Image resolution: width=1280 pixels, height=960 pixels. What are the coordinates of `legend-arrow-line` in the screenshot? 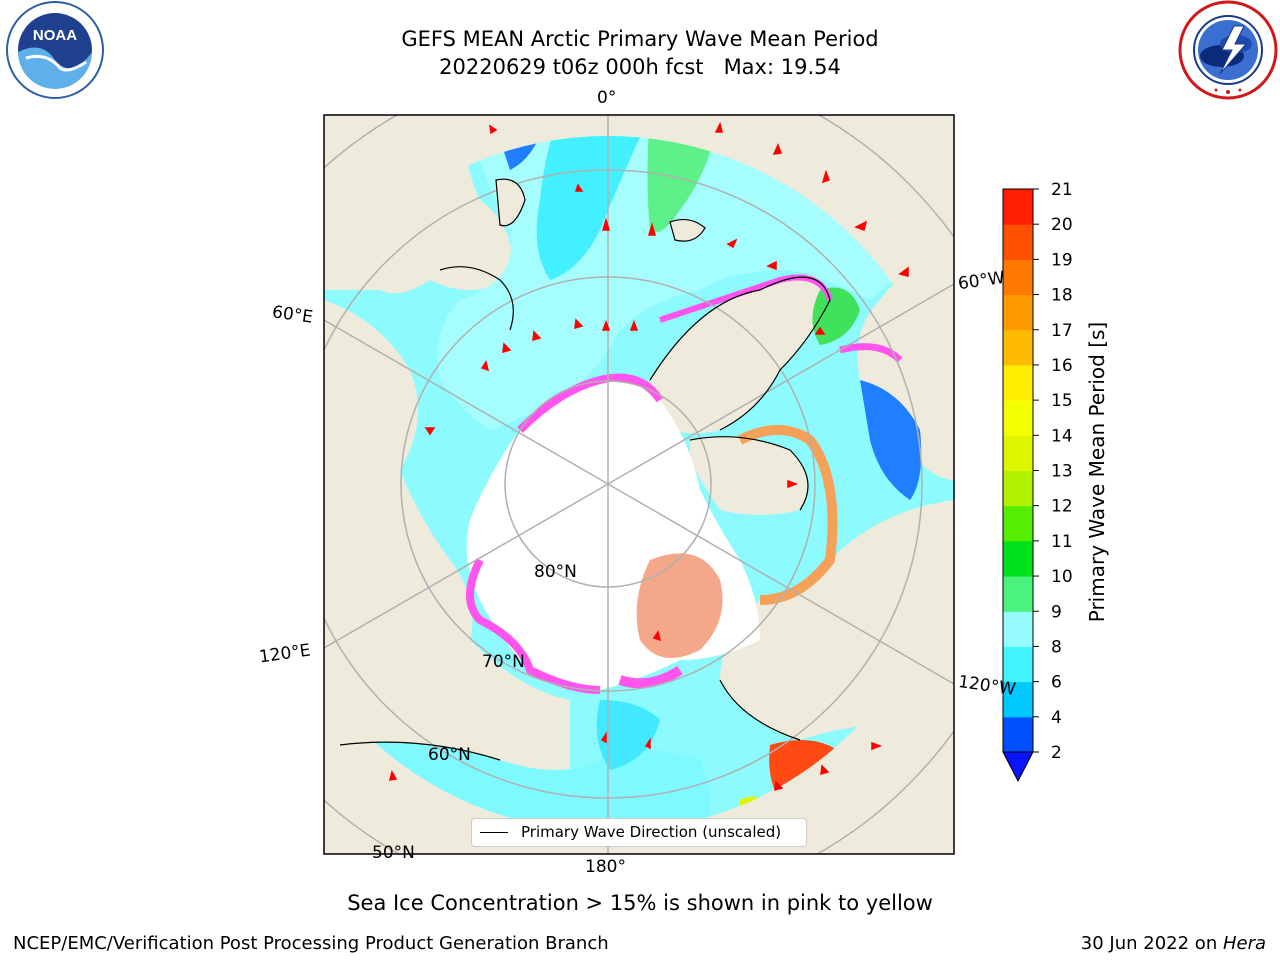 It's located at (494, 832).